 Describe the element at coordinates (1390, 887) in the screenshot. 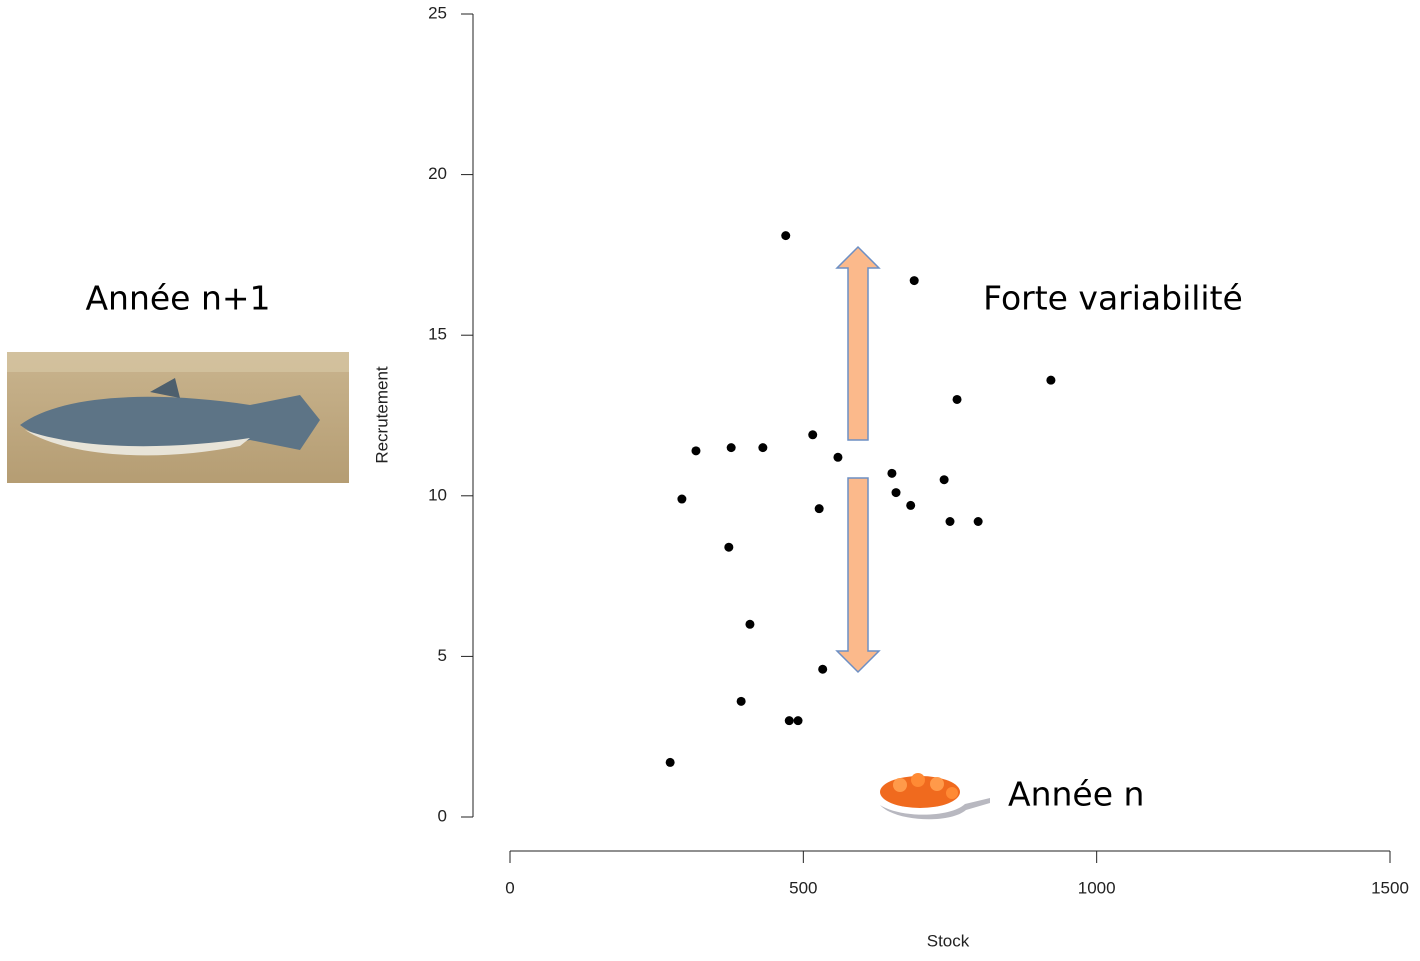

I see `x-tick-label: 1500` at that location.